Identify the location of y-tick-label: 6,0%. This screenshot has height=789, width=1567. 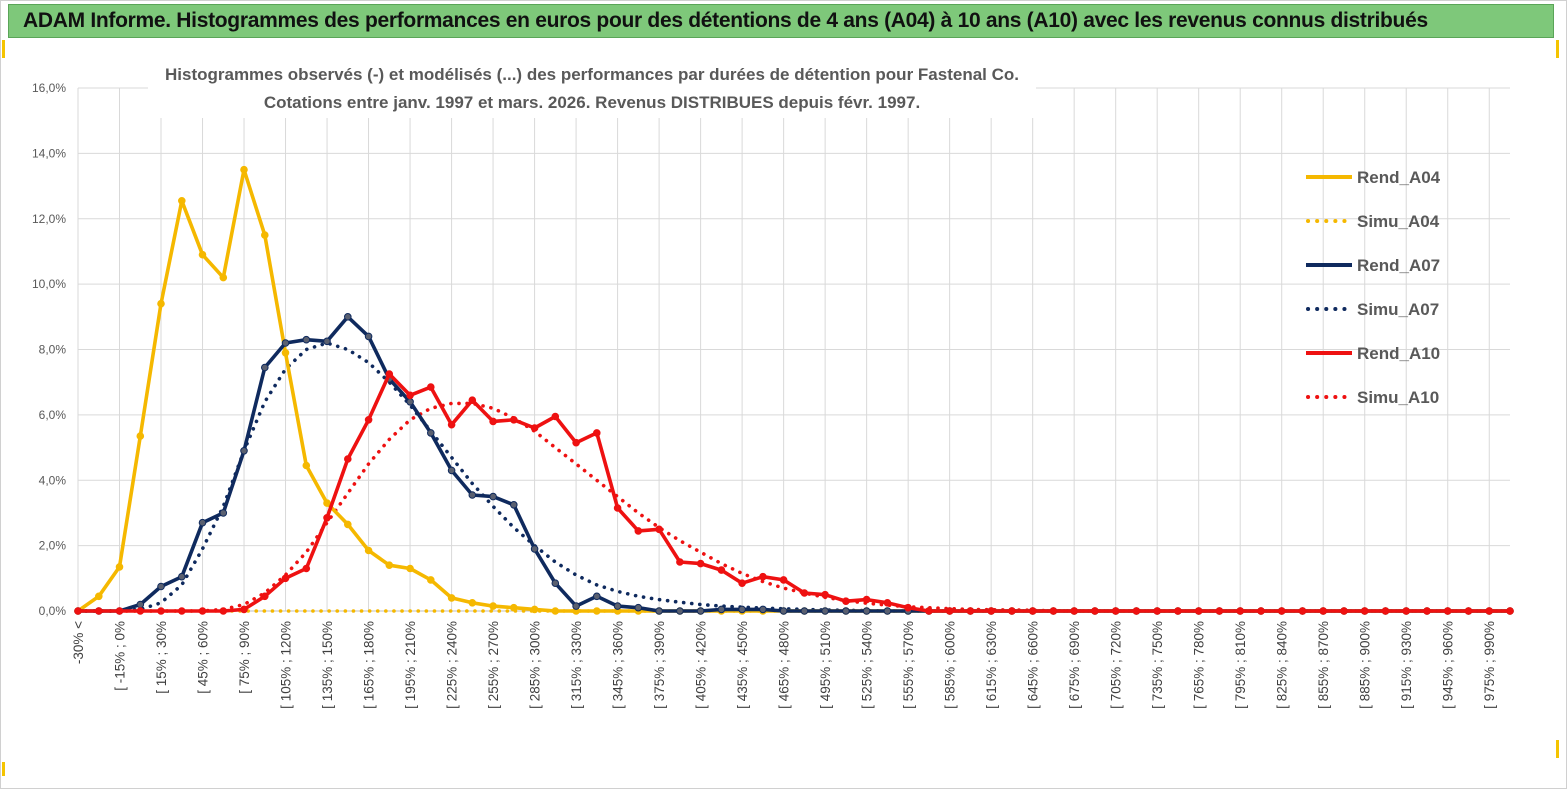
(53, 415).